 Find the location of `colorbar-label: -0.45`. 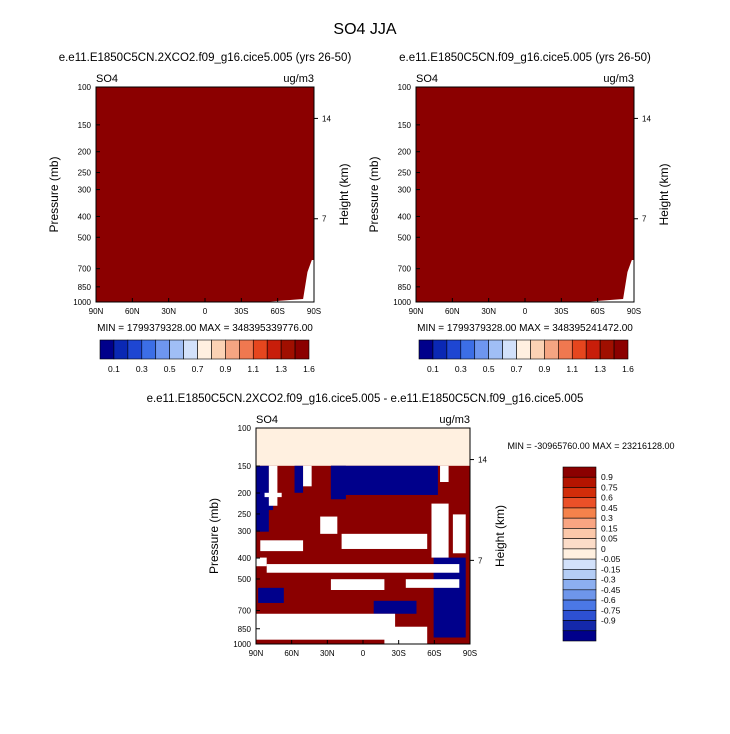

colorbar-label: -0.45 is located at coordinates (611, 590).